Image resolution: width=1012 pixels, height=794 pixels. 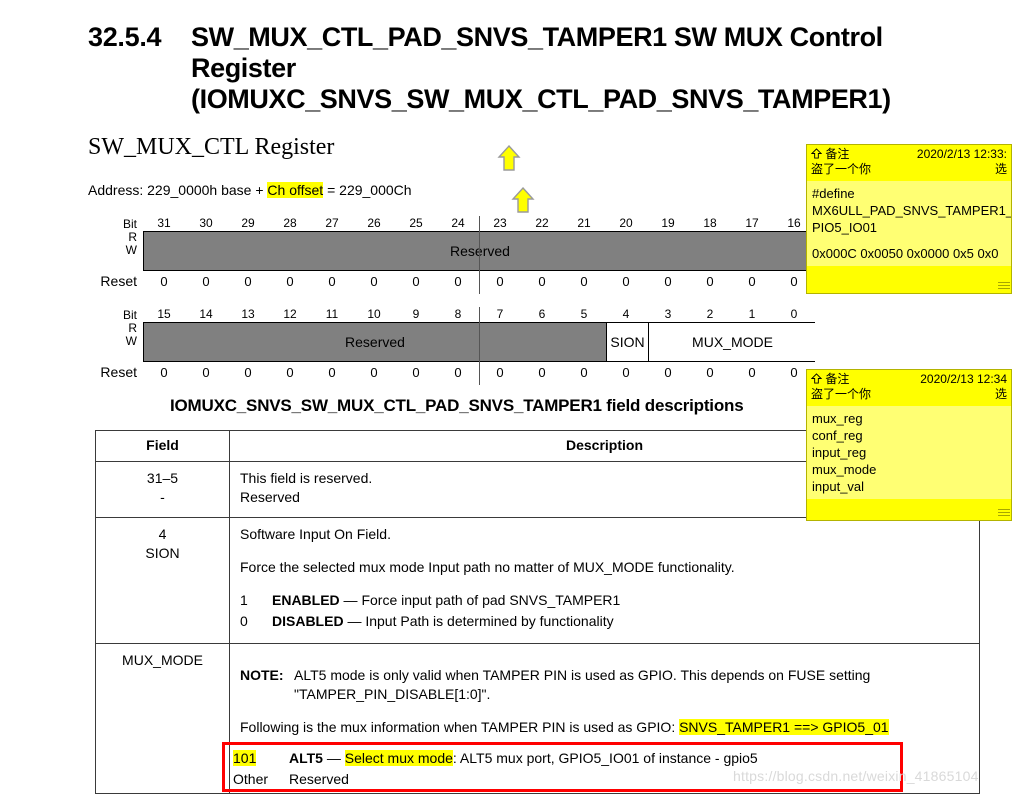 I want to click on sticky-note-header: 备注 2020/2/13 12:33: 盗了一个你 选, so click(x=909, y=163).